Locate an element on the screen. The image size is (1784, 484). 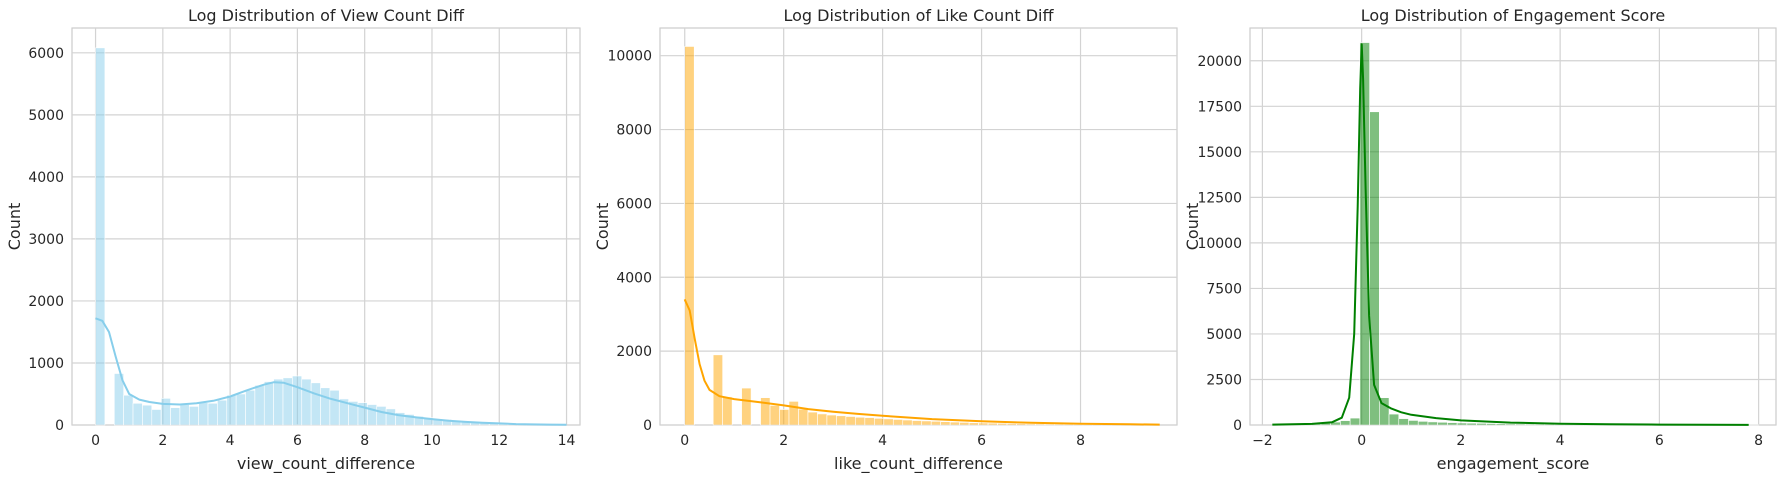
kde-line is located at coordinates (331, 371).